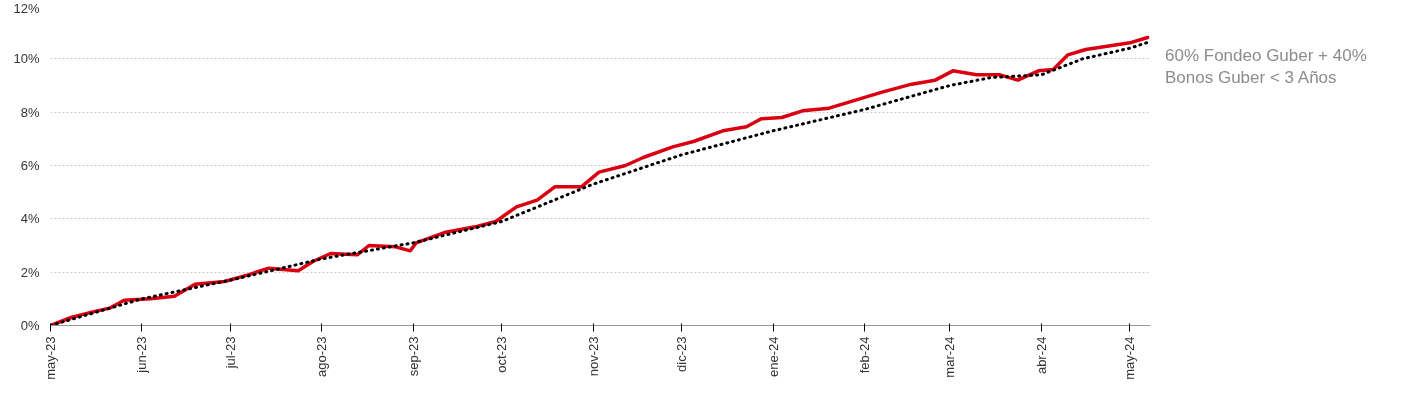  Describe the element at coordinates (864, 355) in the screenshot. I see `x-tick-label: feb-24` at that location.